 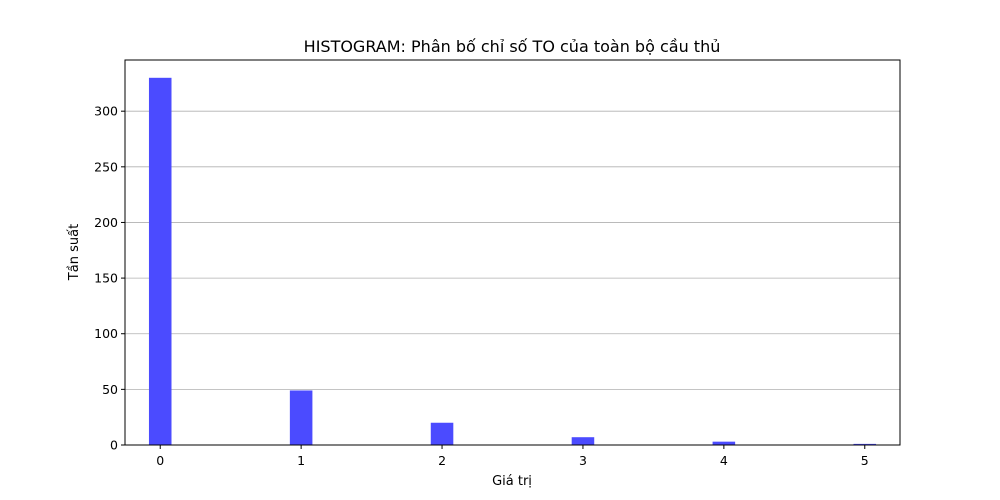 What do you see at coordinates (106, 111) in the screenshot?
I see `y-tick-label: 300` at bounding box center [106, 111].